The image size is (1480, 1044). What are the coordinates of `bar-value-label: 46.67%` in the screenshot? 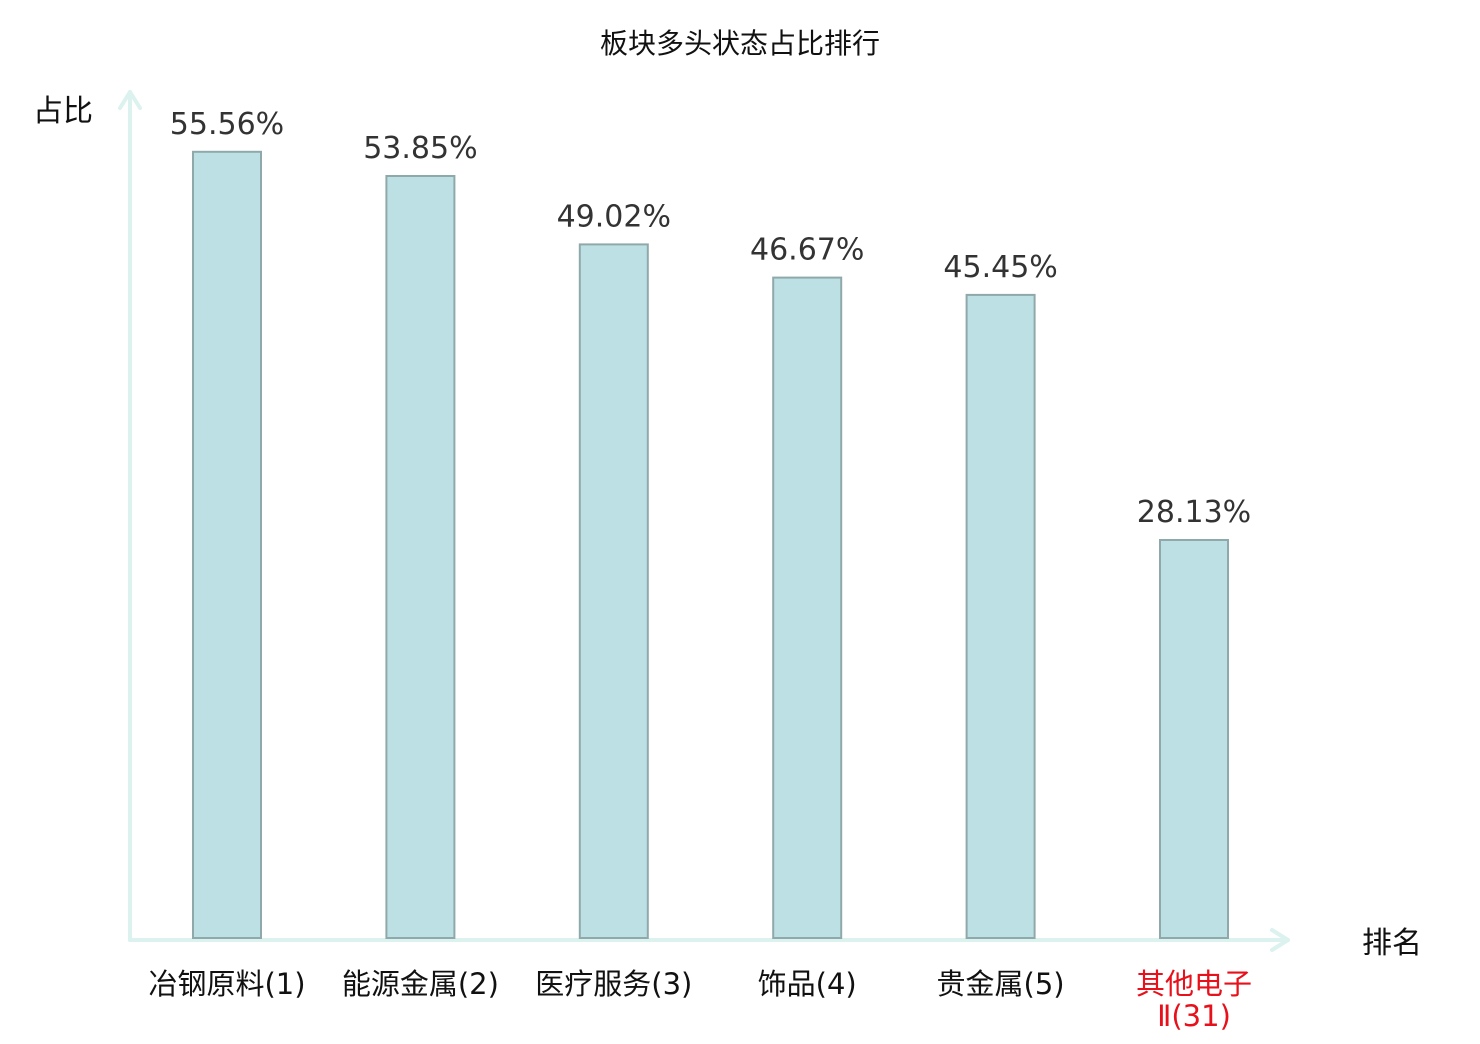 It's located at (807, 250).